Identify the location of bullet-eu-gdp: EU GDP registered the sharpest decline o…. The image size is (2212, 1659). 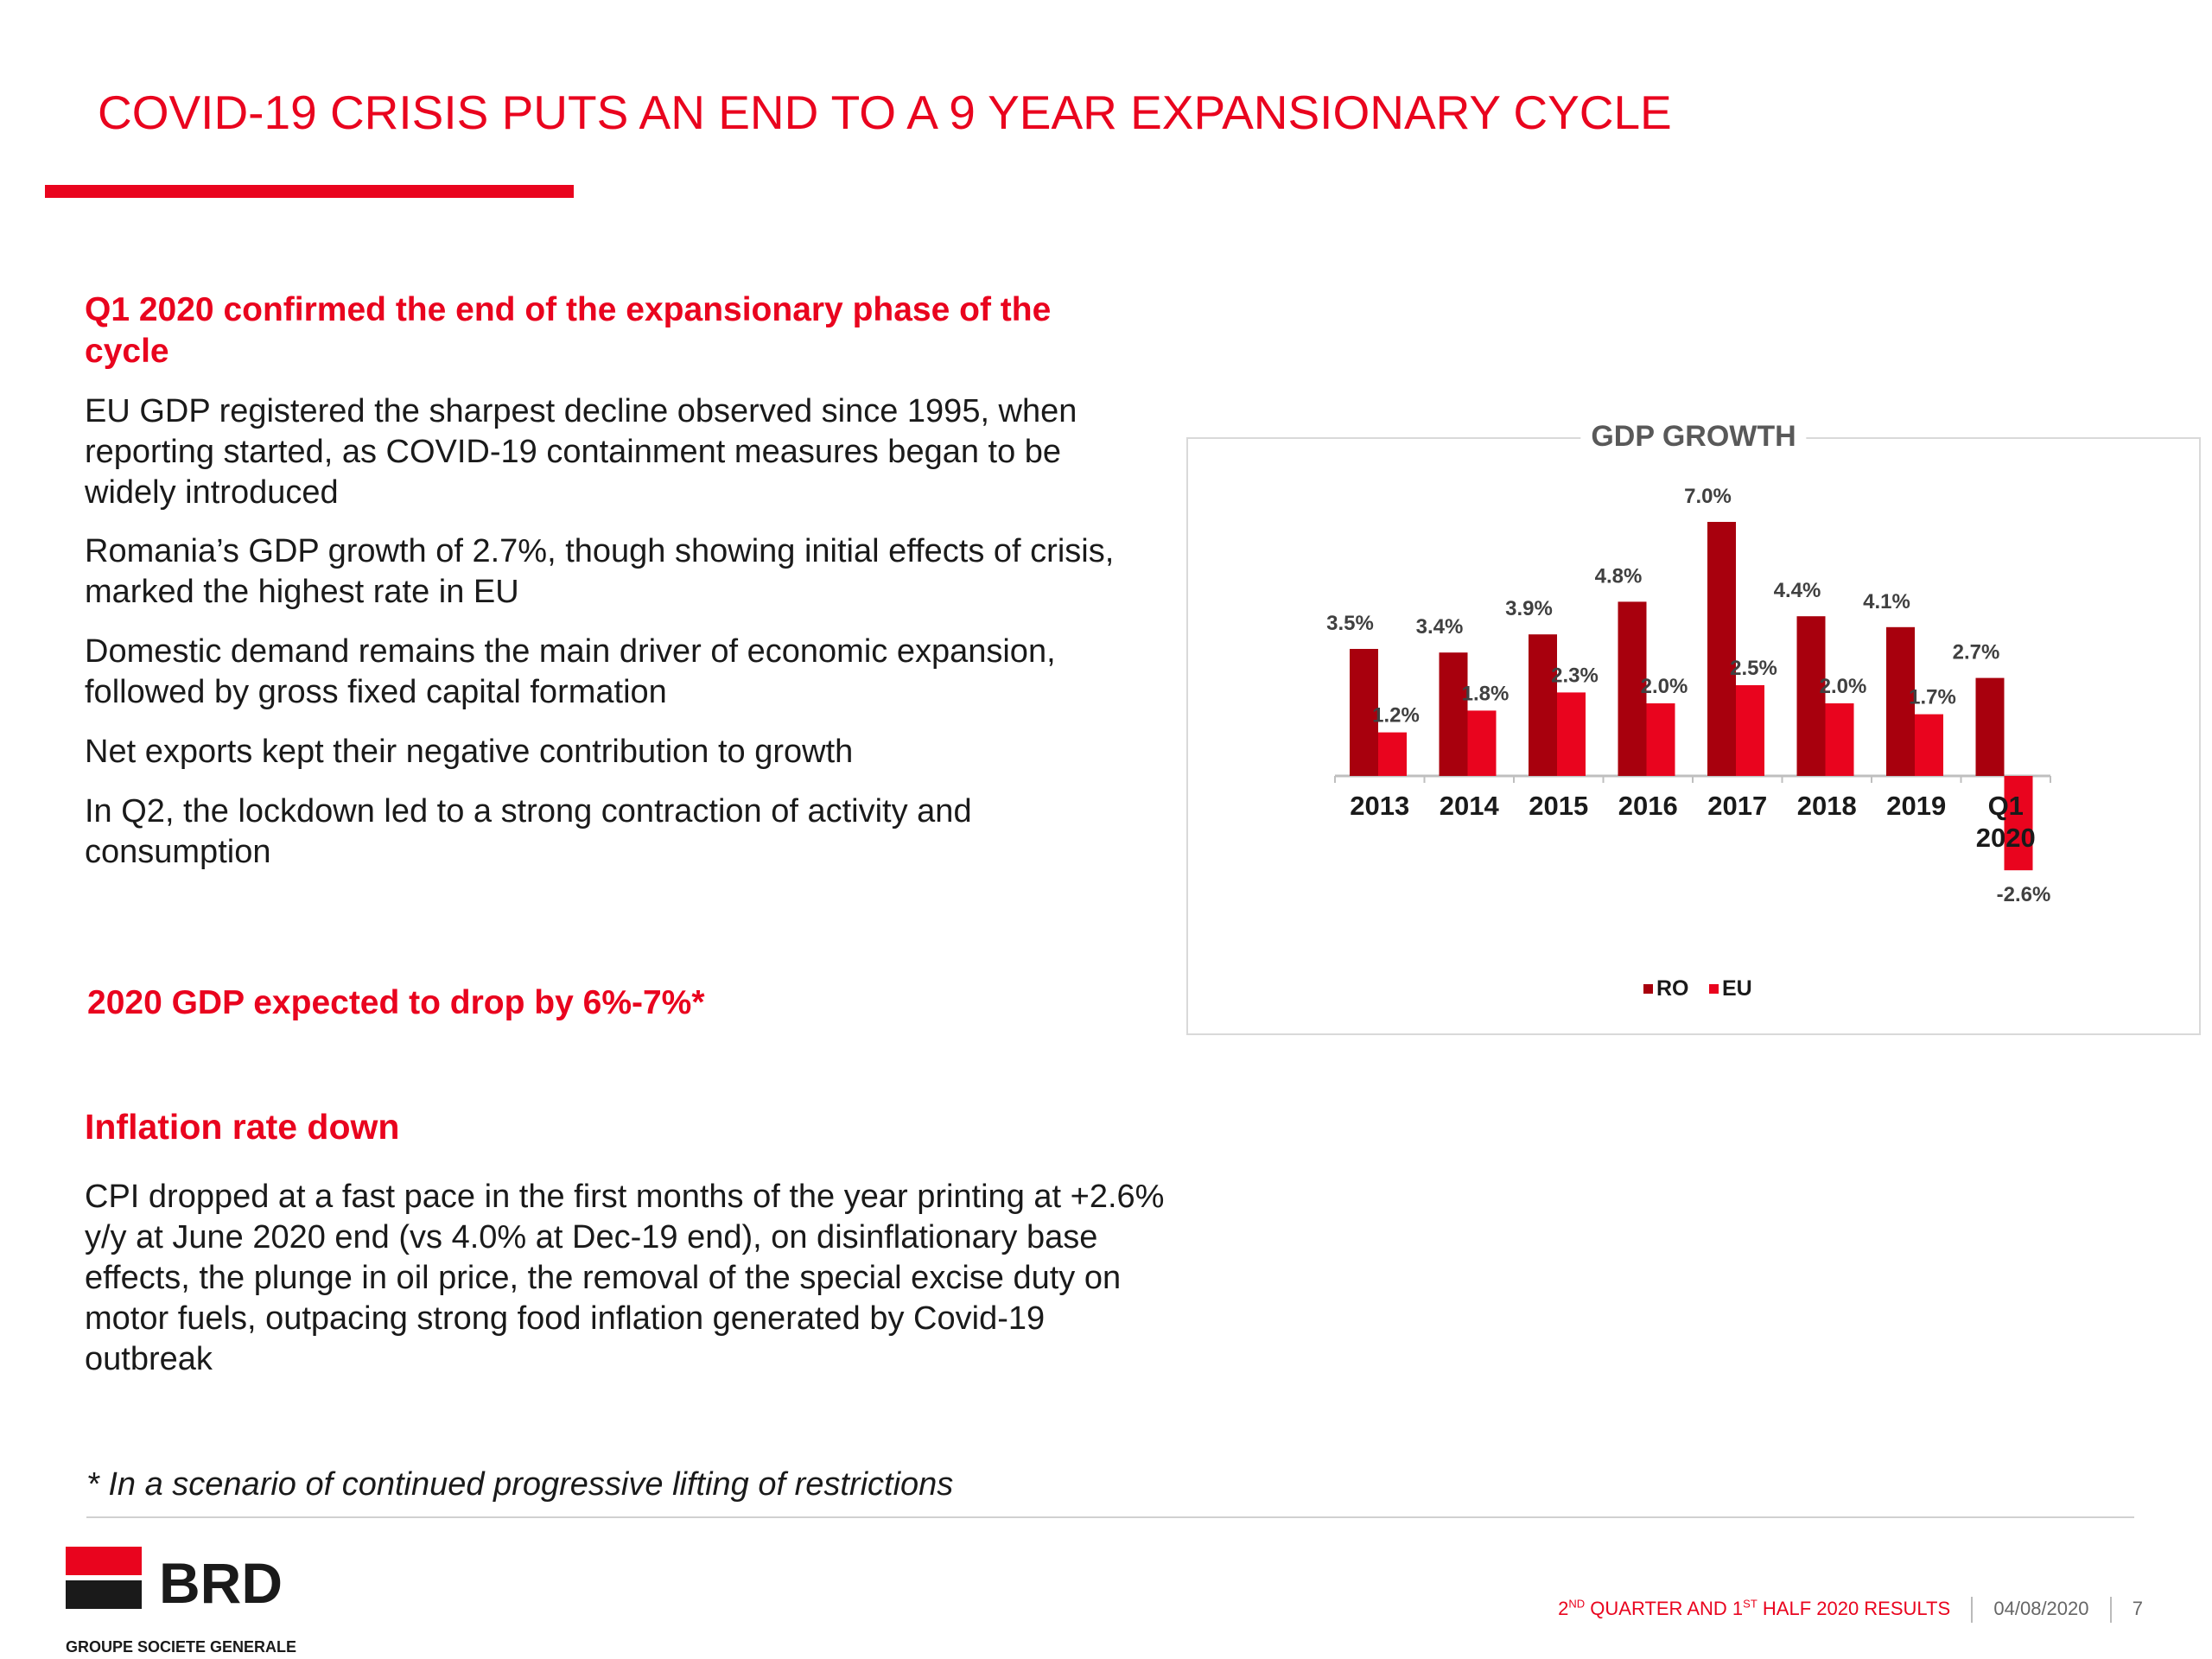
(581, 452).